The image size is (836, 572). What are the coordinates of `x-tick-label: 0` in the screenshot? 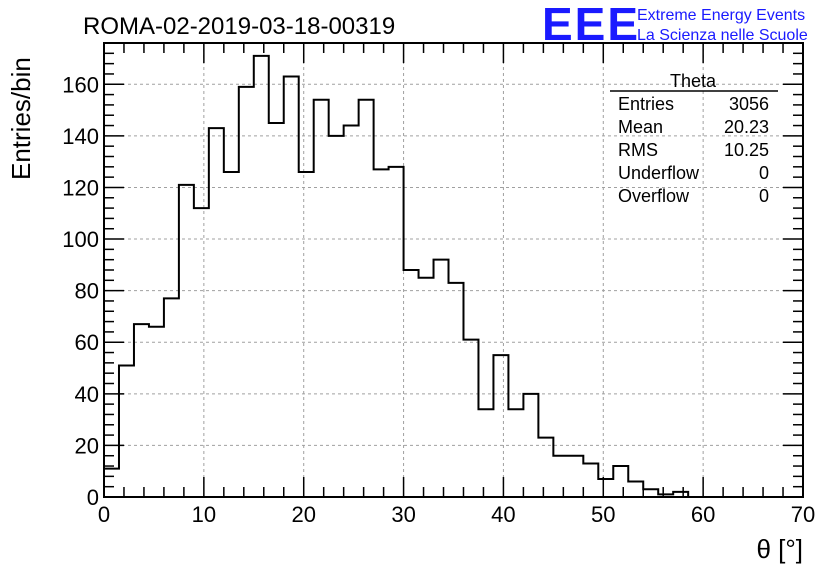 It's located at (104, 514).